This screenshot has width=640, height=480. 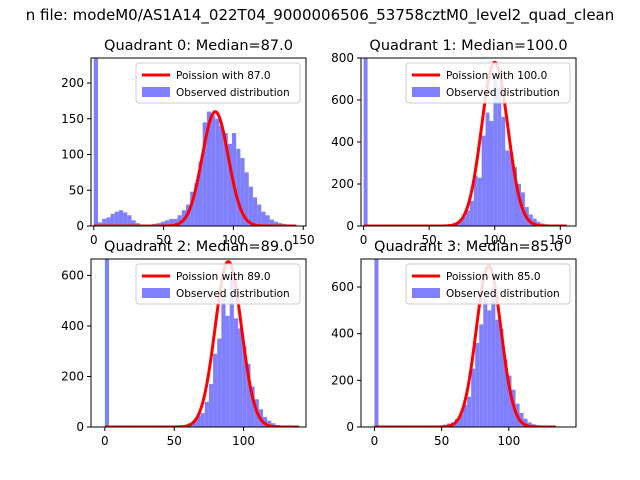 What do you see at coordinates (223, 277) in the screenshot?
I see `quadrant-2-legend-poisson-label: Poission with 89.0` at bounding box center [223, 277].